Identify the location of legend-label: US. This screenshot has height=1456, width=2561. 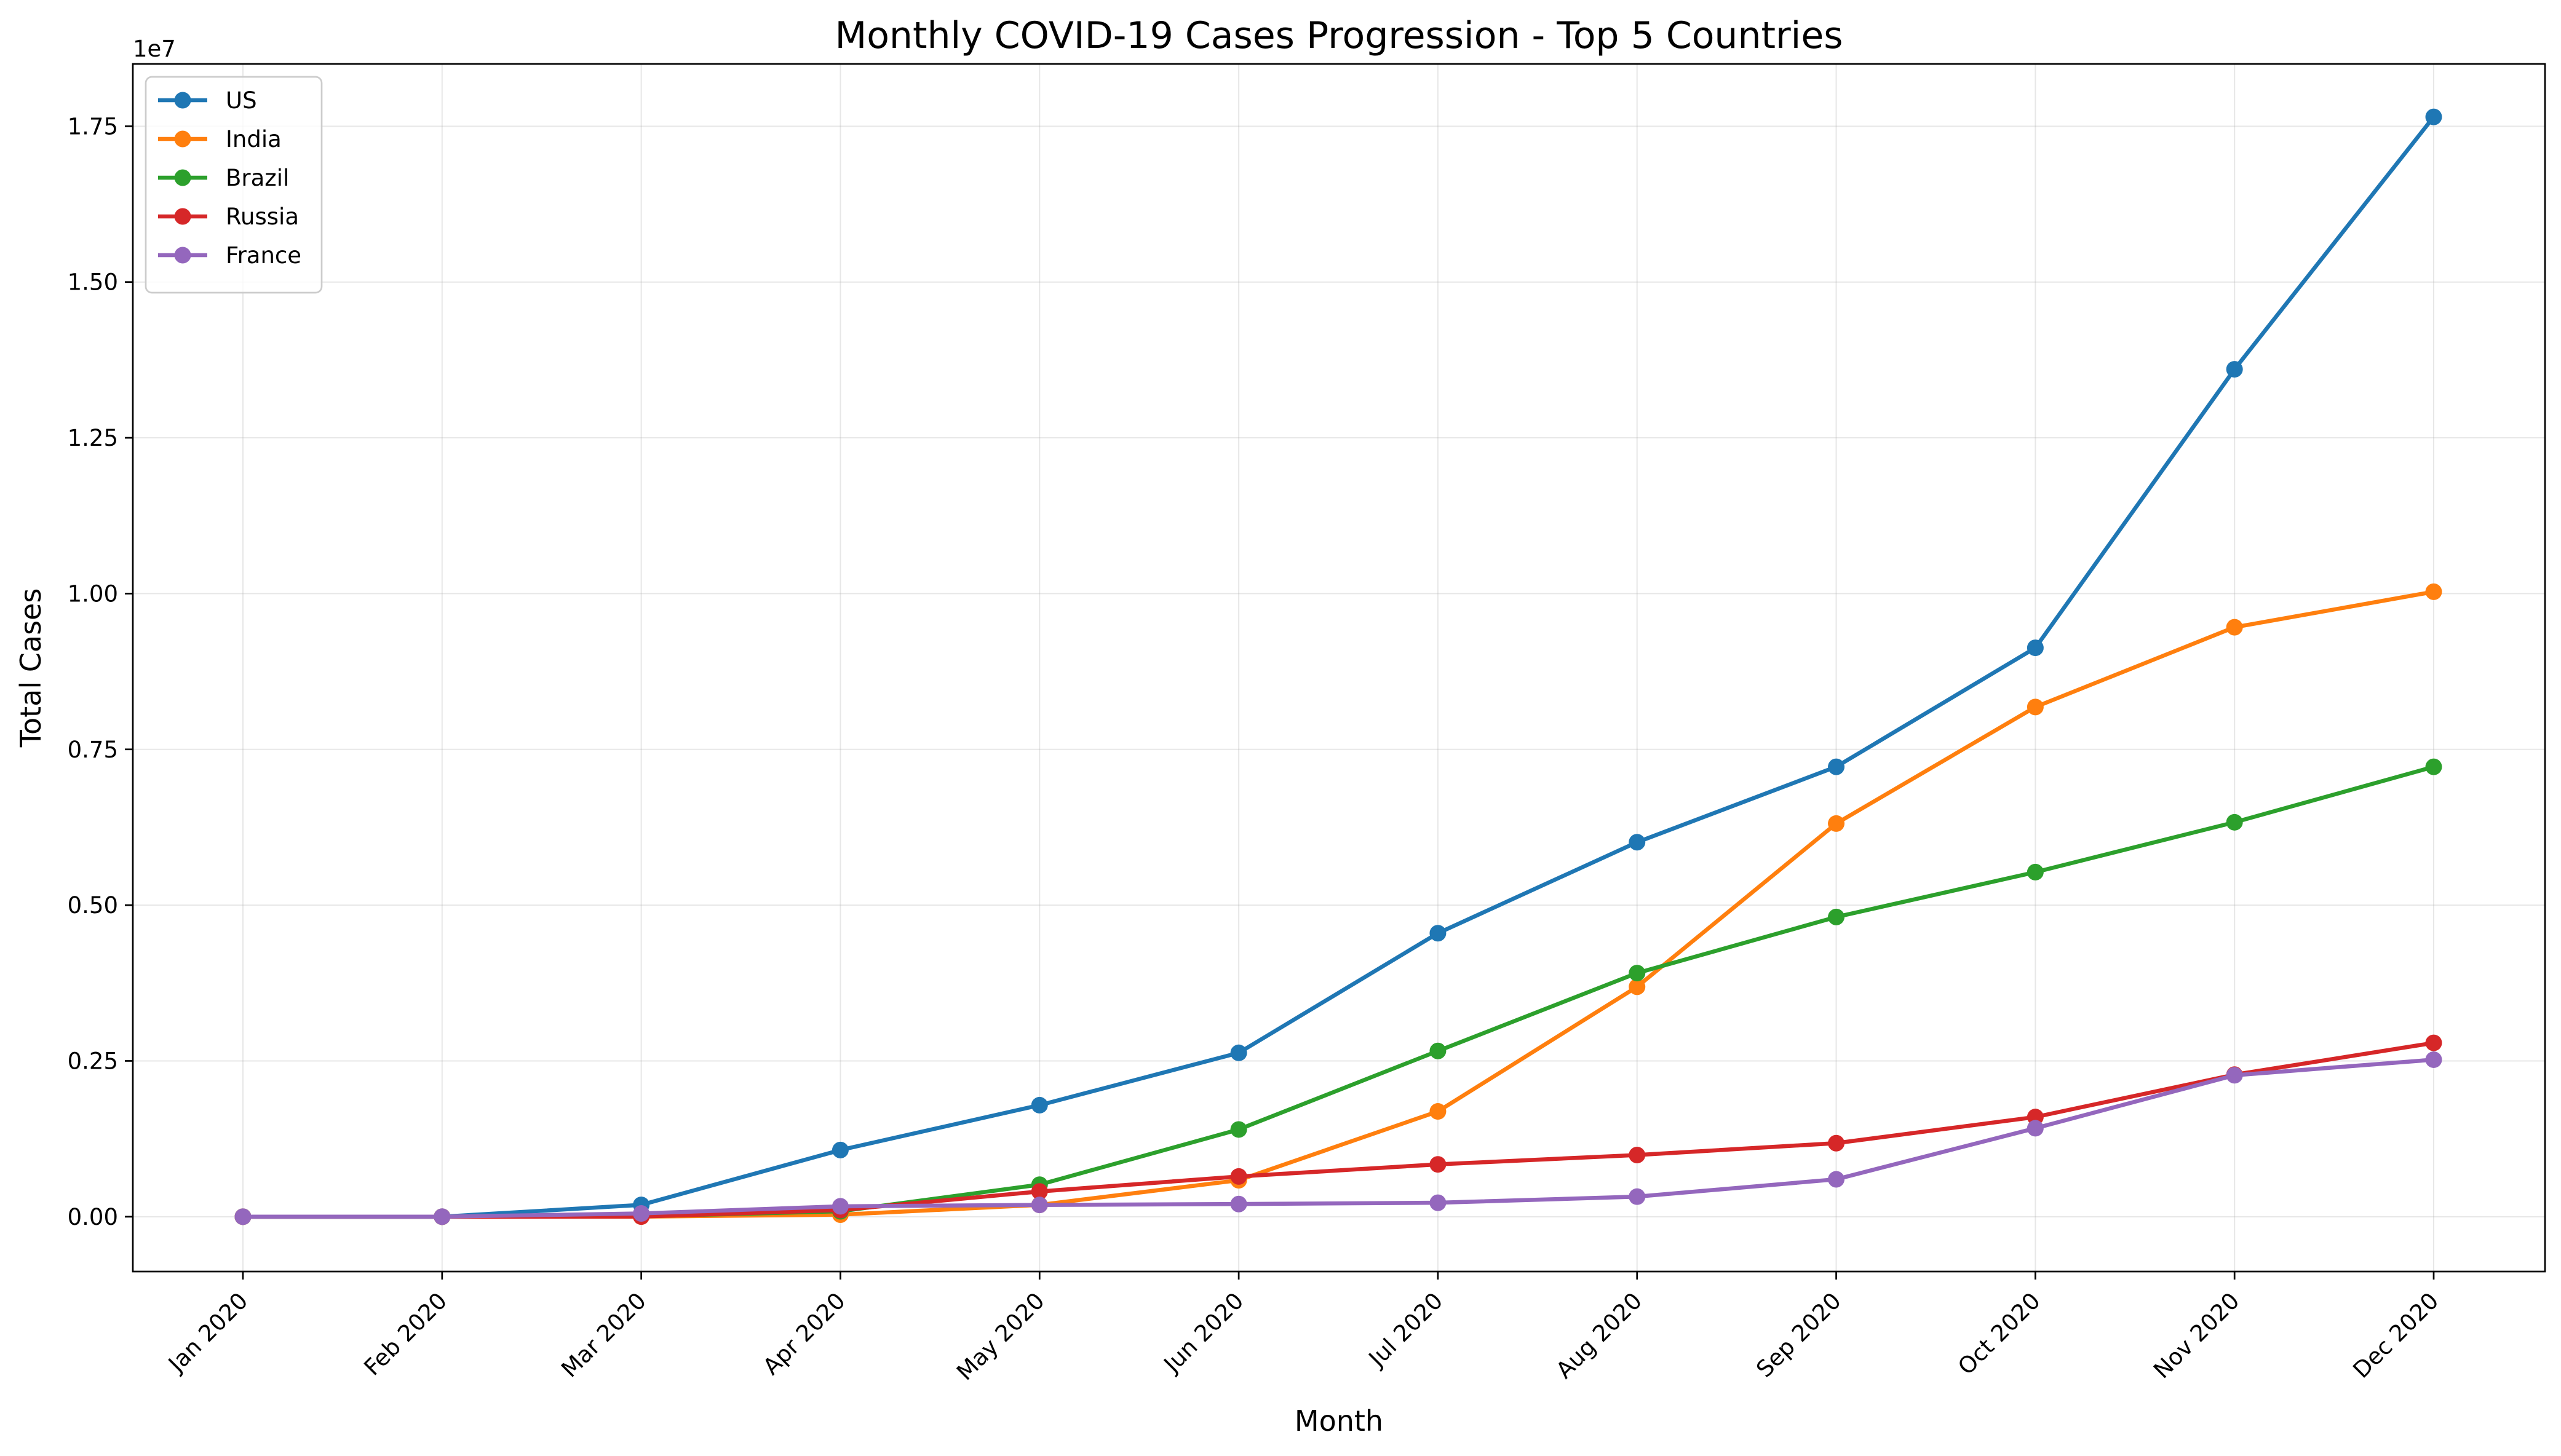
(242, 101).